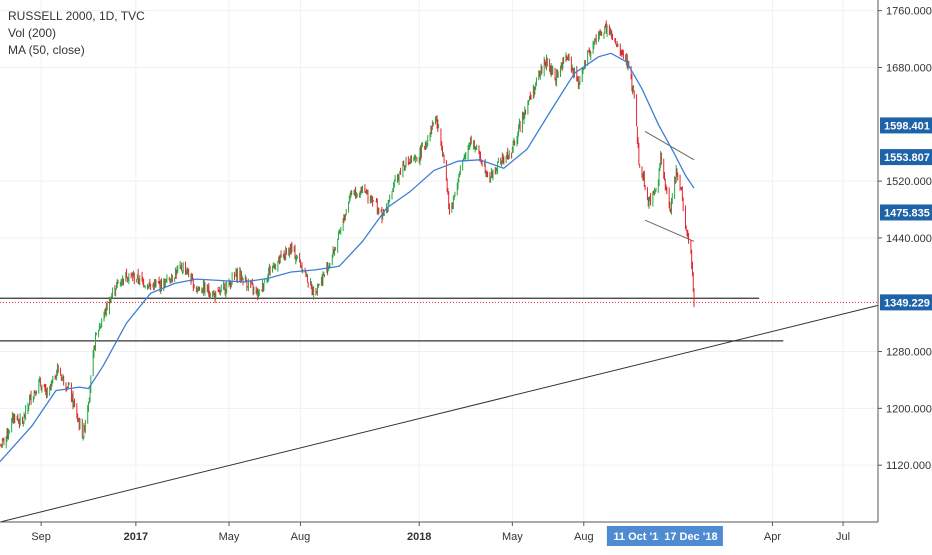 The height and width of the screenshot is (555, 932). I want to click on trend-line, so click(669, 230).